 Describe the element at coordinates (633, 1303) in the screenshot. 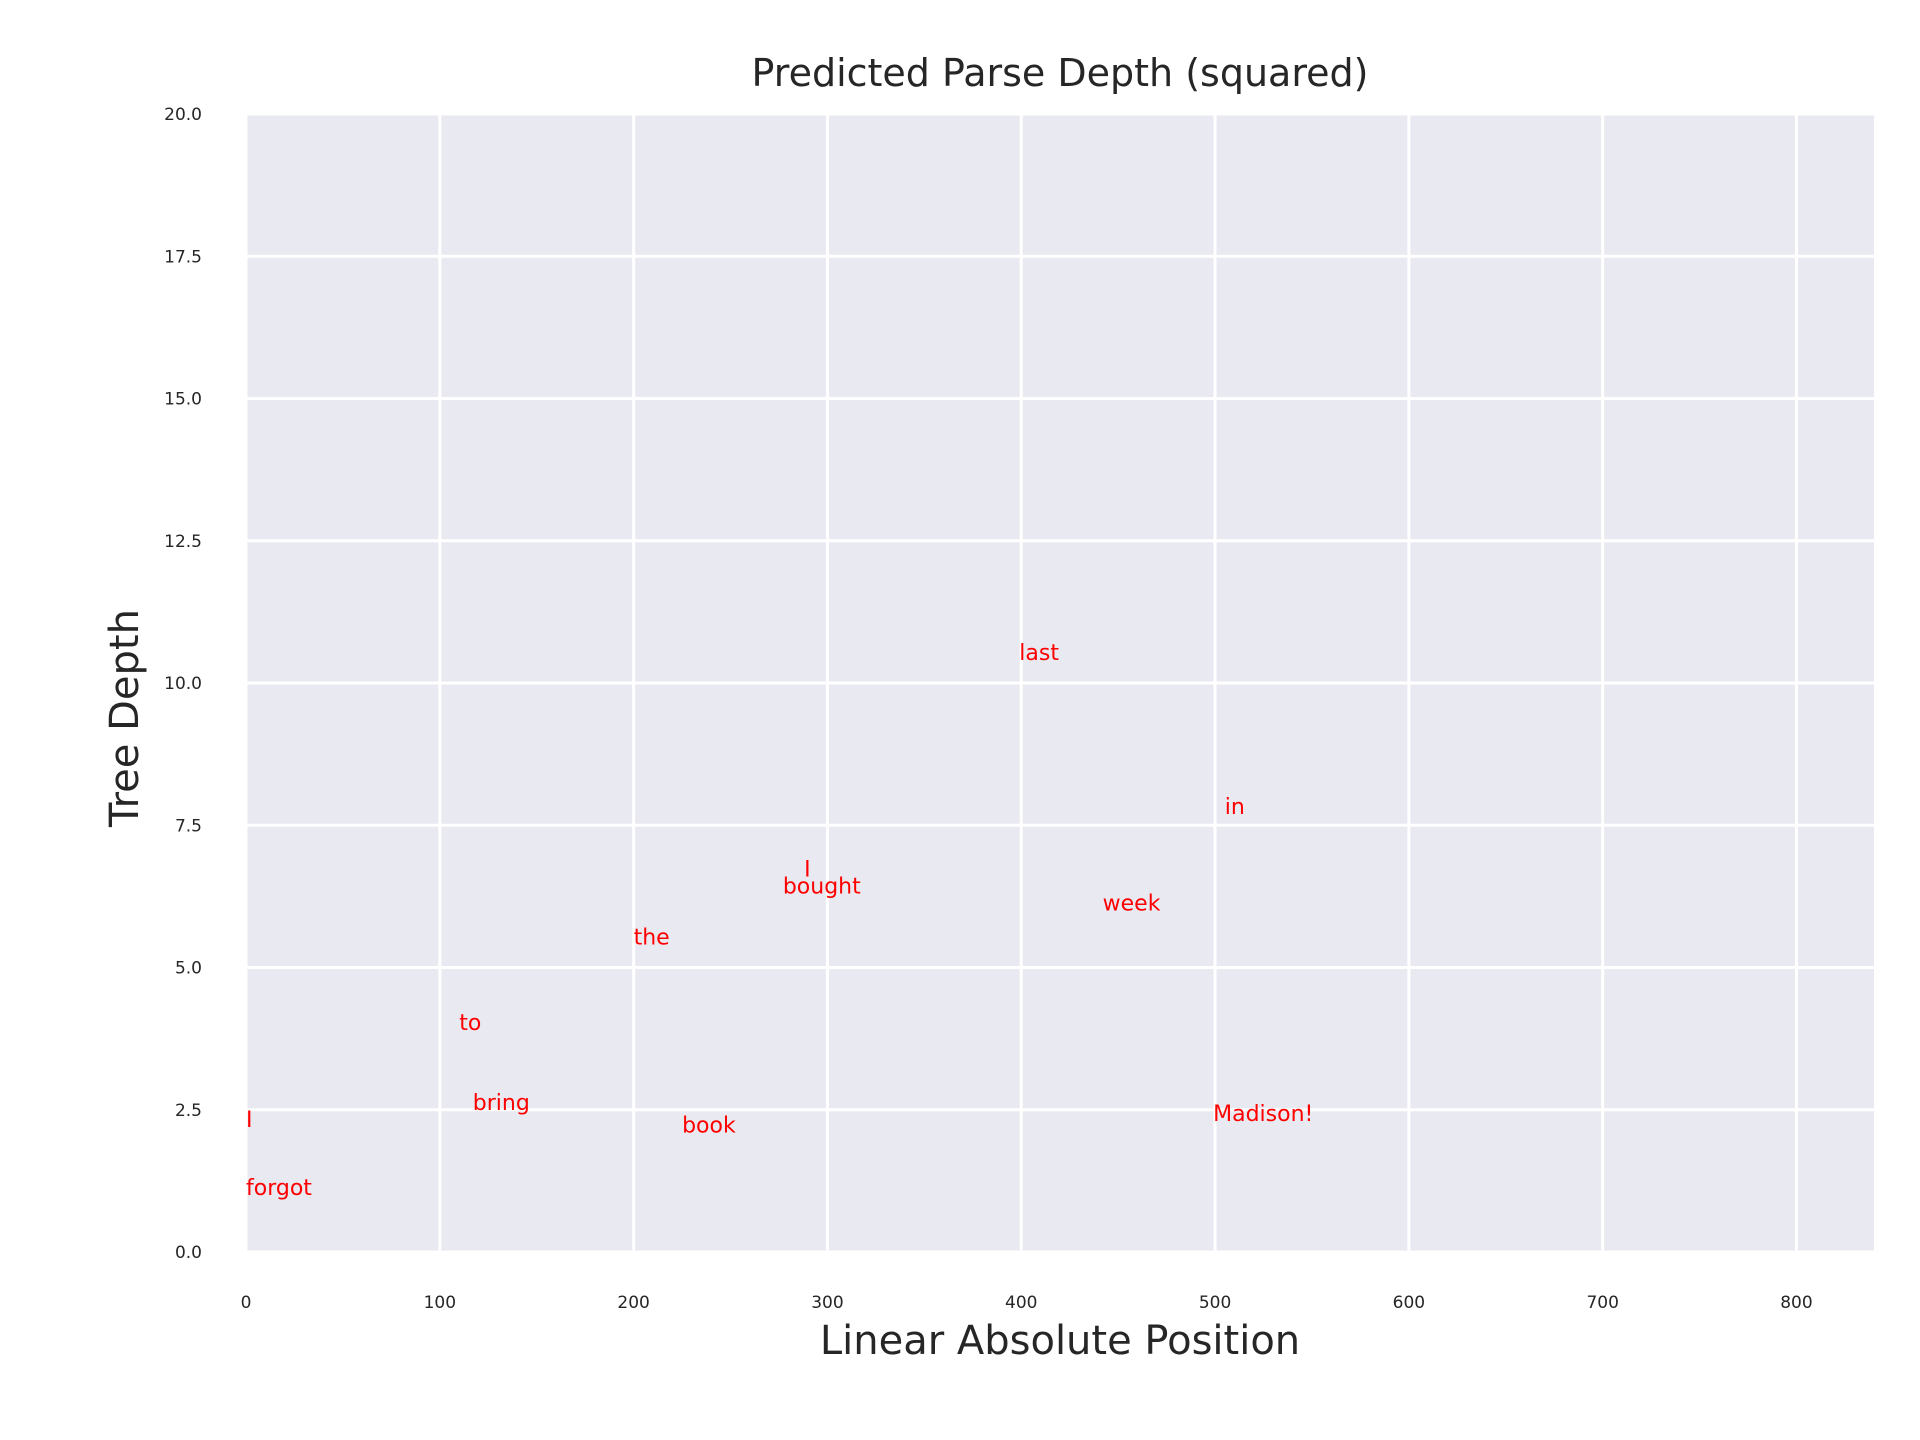

I see `x-tick-label: 200` at that location.